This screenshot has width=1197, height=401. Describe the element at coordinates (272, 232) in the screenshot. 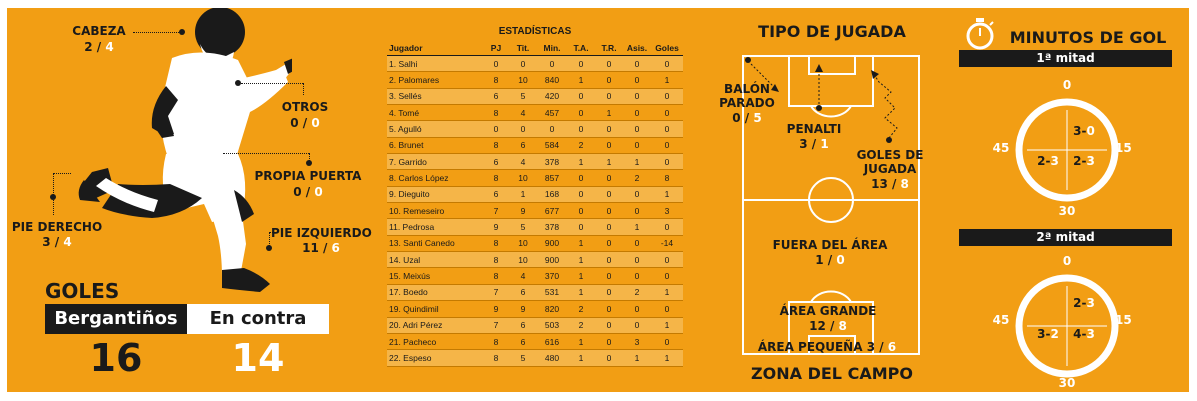

I see `pie-izquierdo-connector-h` at that location.